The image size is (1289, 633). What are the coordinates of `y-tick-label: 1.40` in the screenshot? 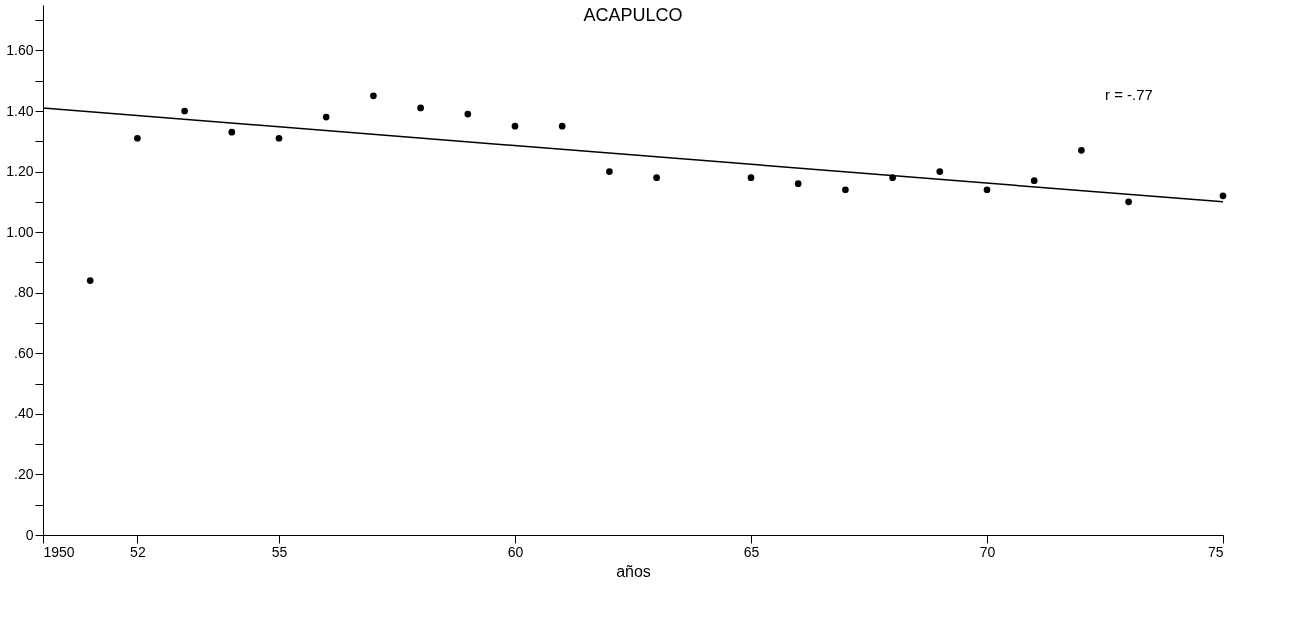 It's located at (20, 110).